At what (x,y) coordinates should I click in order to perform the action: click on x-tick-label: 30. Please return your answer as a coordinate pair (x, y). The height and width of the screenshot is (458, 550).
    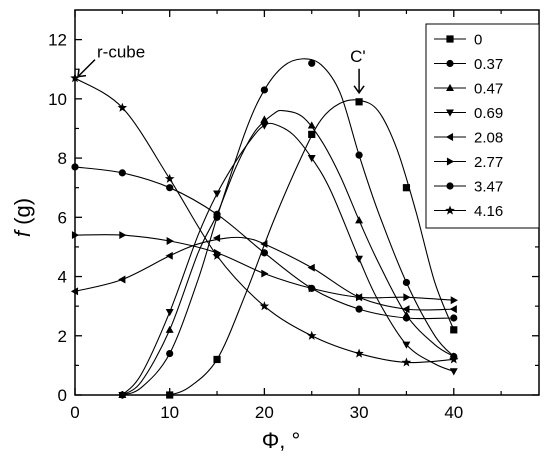
    Looking at the image, I should click on (359, 412).